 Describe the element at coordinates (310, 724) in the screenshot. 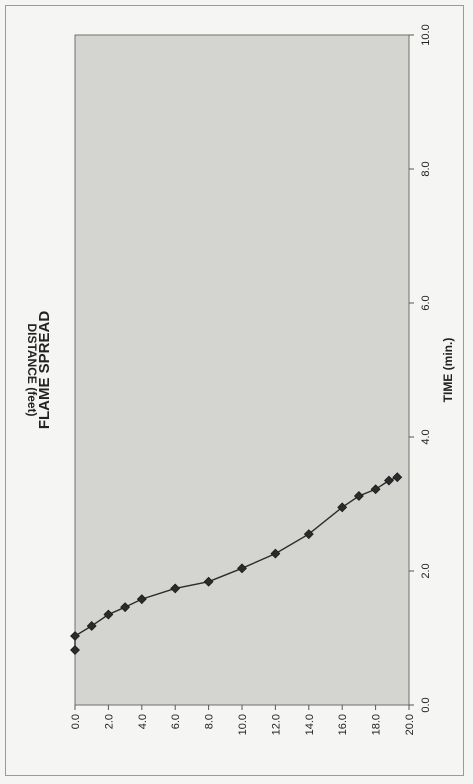

I see `y-tick-label: 14.0` at that location.